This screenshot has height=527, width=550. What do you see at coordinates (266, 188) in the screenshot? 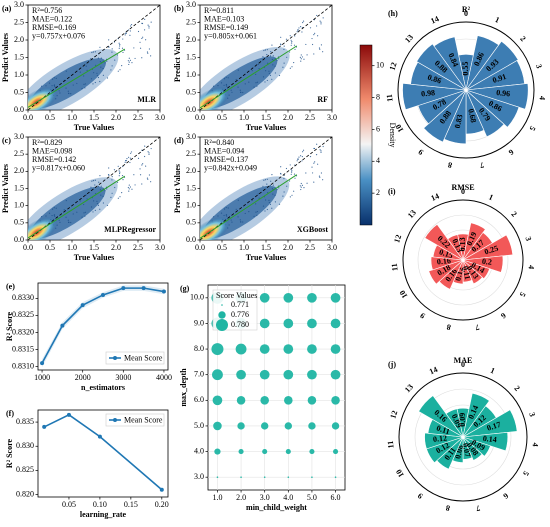
I see `identity-line` at bounding box center [266, 188].